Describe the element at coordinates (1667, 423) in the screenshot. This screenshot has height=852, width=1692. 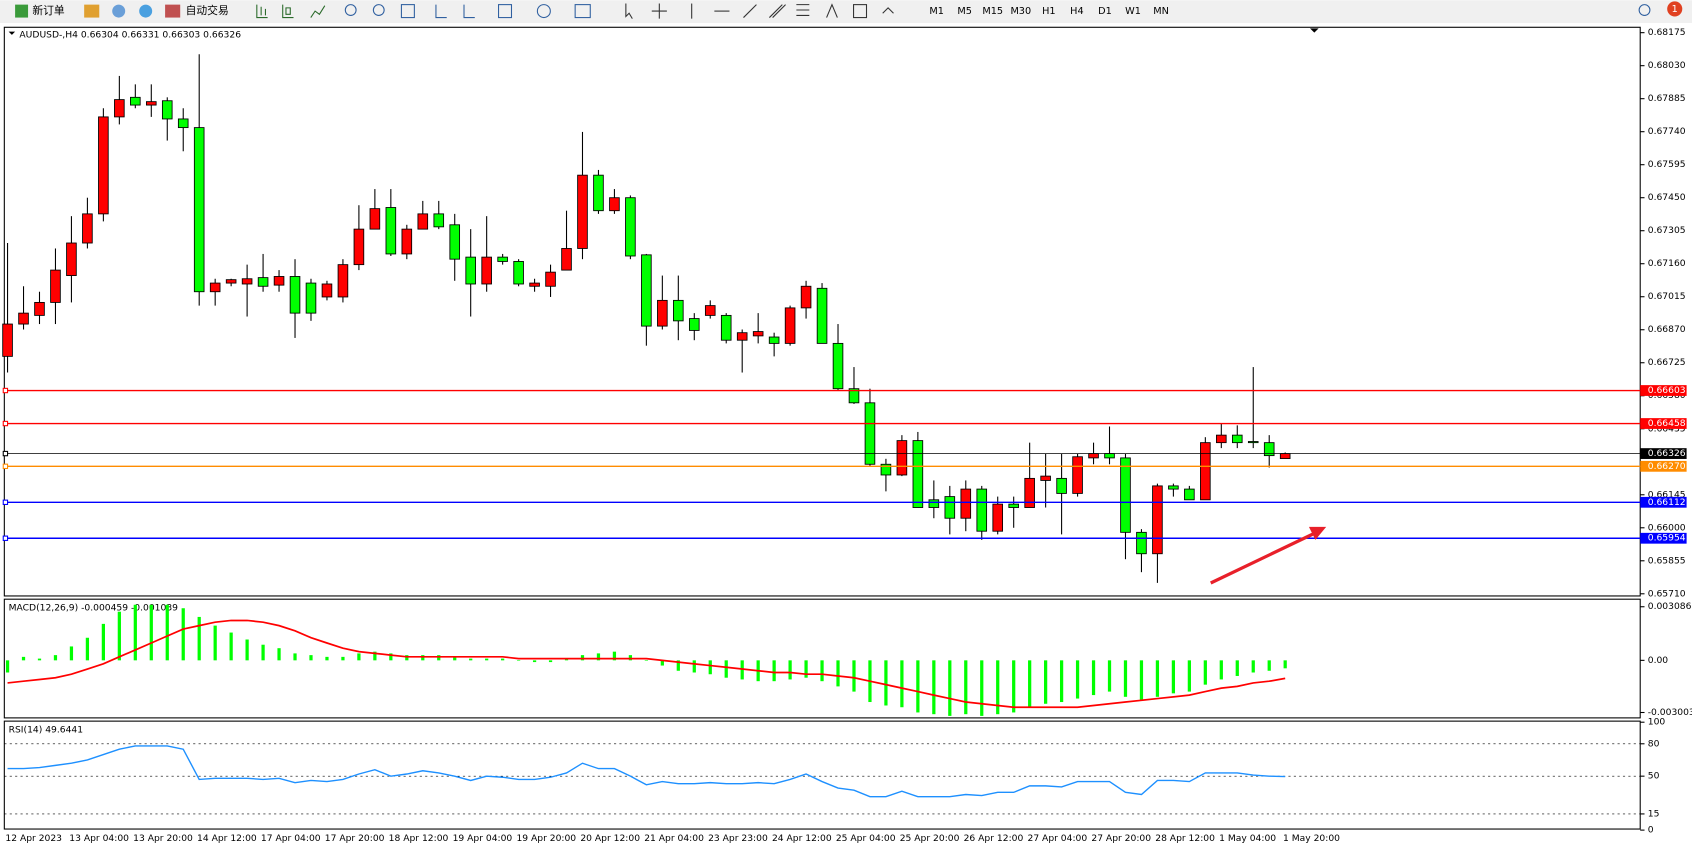
I see `level-label: 0.66458` at that location.